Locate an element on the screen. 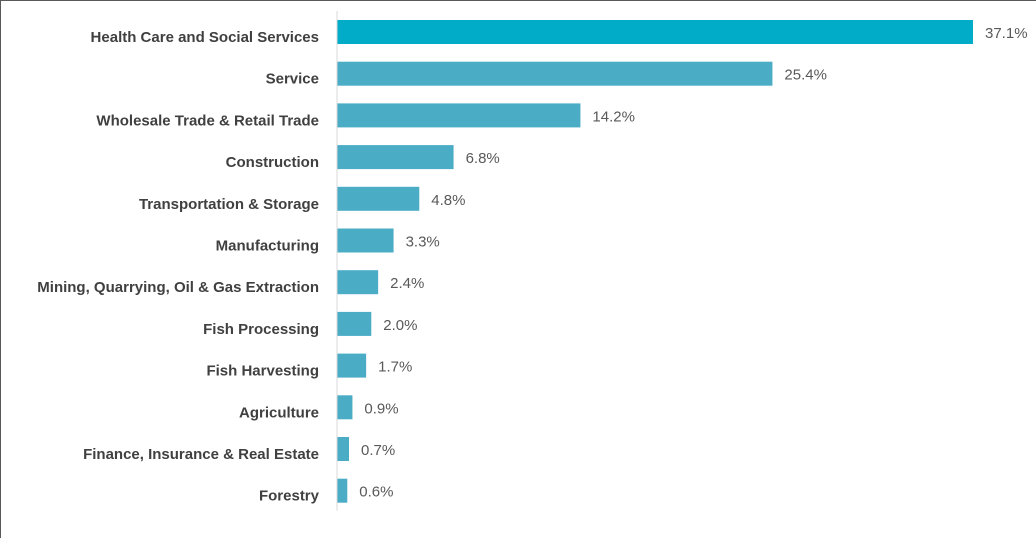 This screenshot has height=539, width=1036. category-label: Fish Harvesting is located at coordinates (262, 371).